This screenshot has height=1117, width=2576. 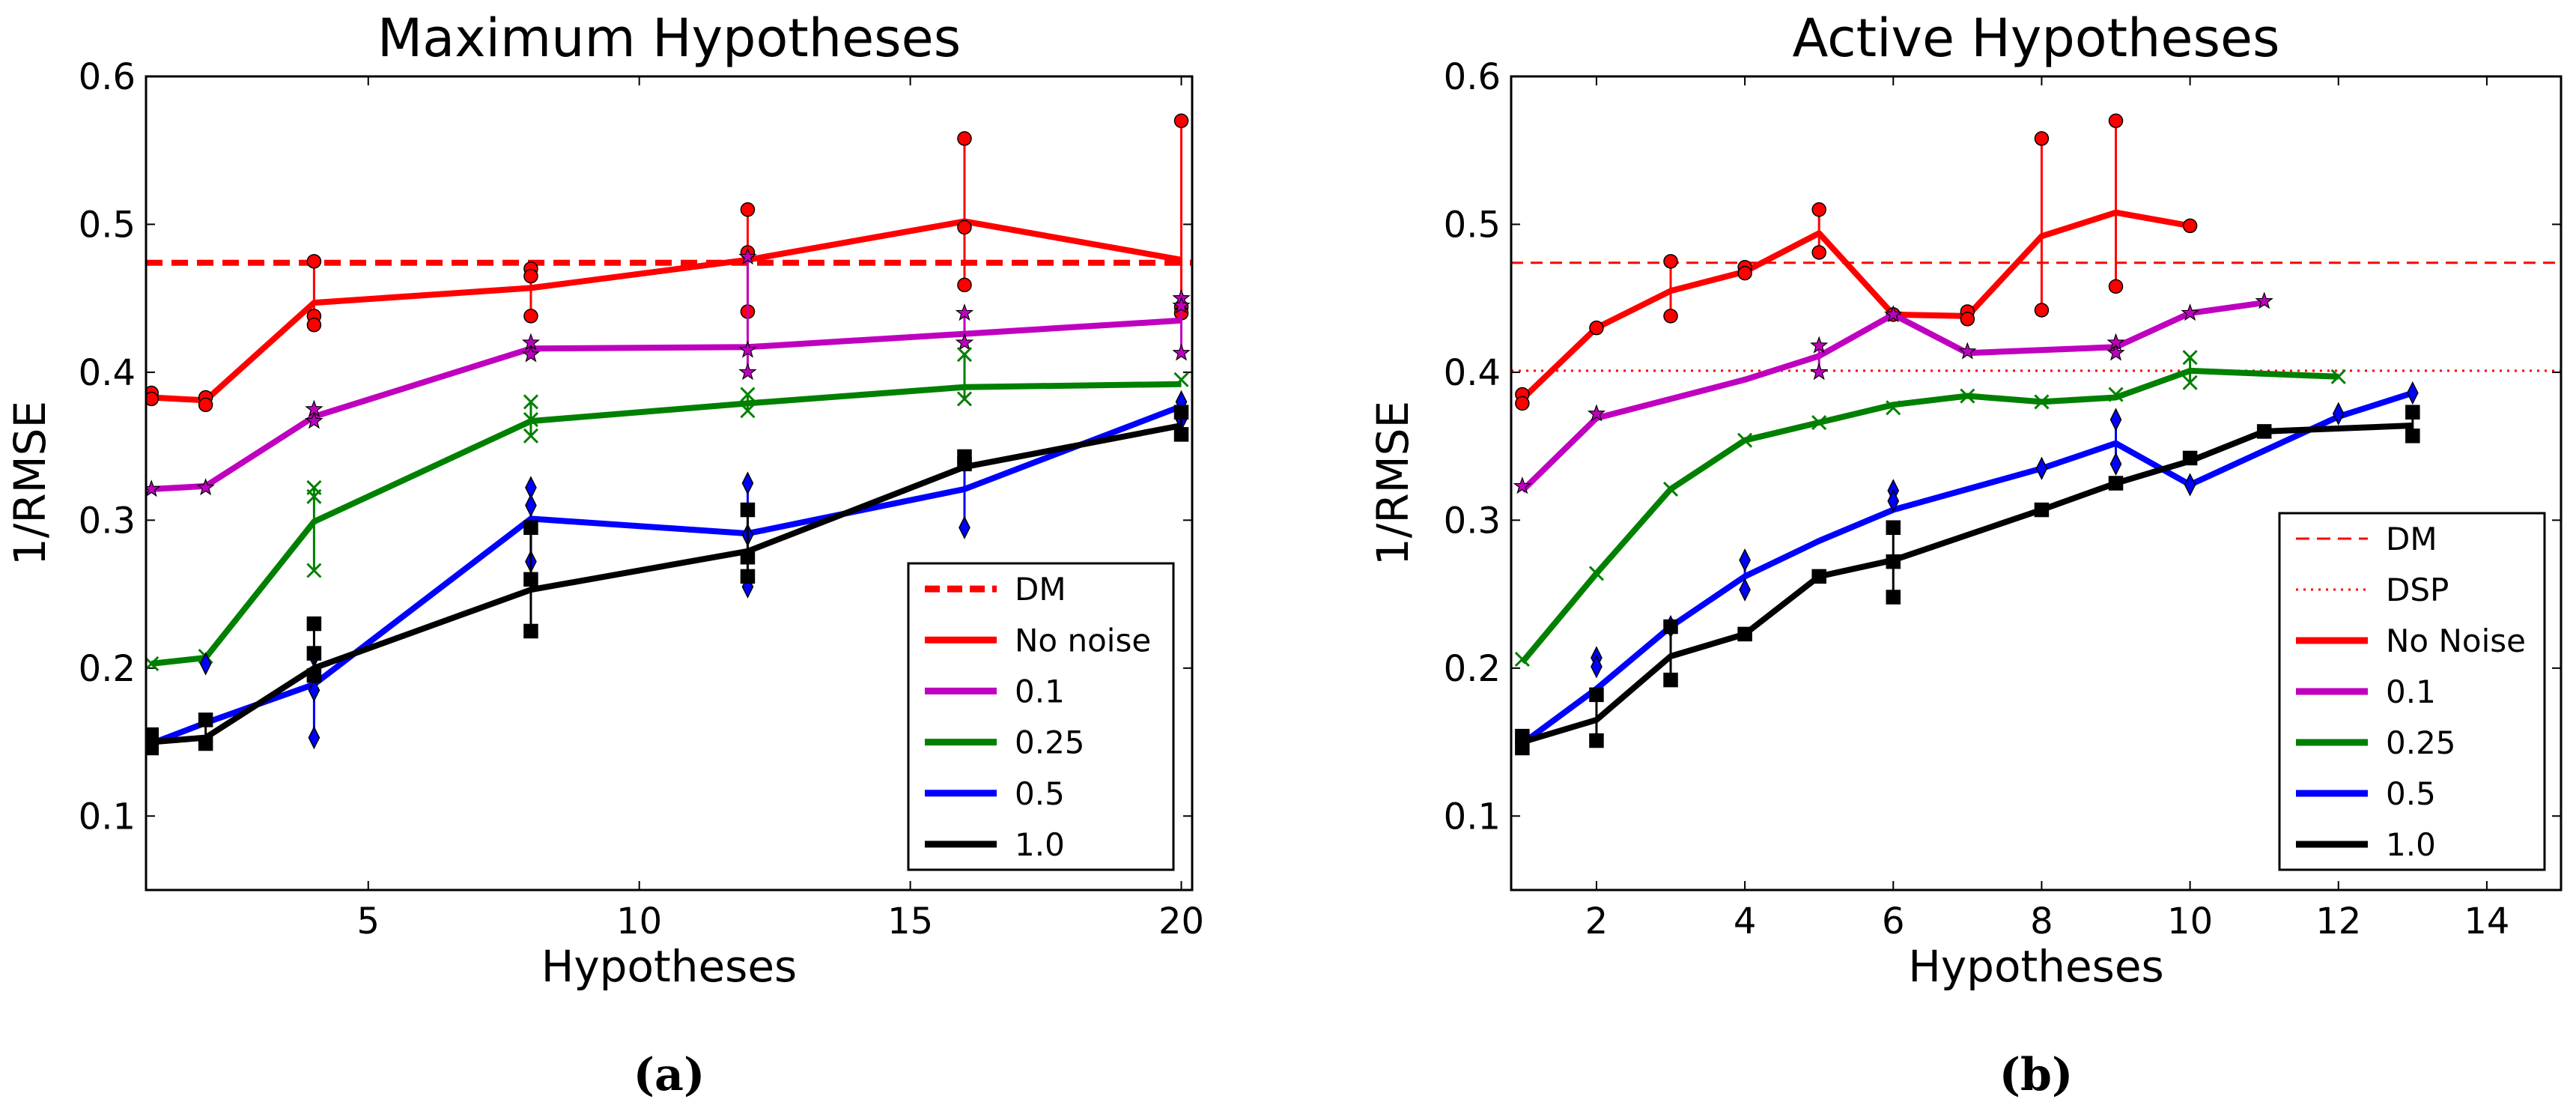 I want to click on series-no-noise, so click(x=667, y=263).